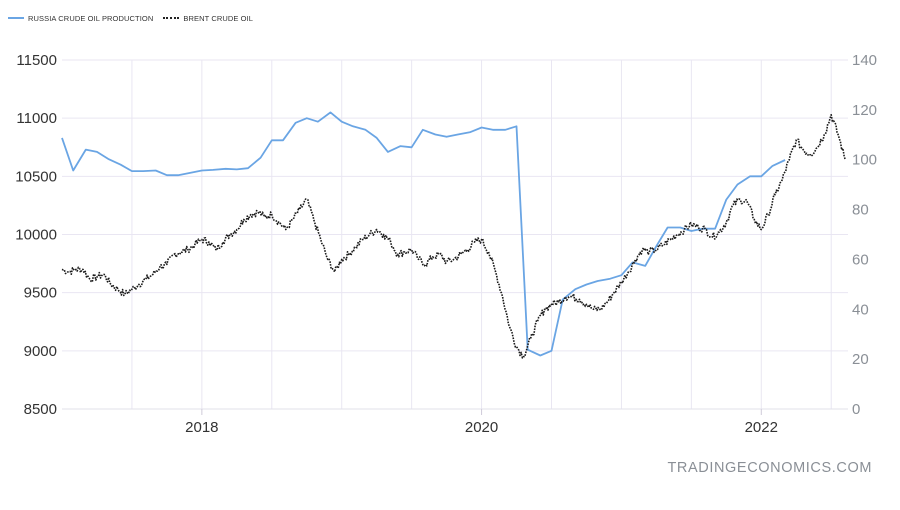 This screenshot has height=510, width=900. Describe the element at coordinates (36, 118) in the screenshot. I see `y-left-tick-label: 11000` at that location.